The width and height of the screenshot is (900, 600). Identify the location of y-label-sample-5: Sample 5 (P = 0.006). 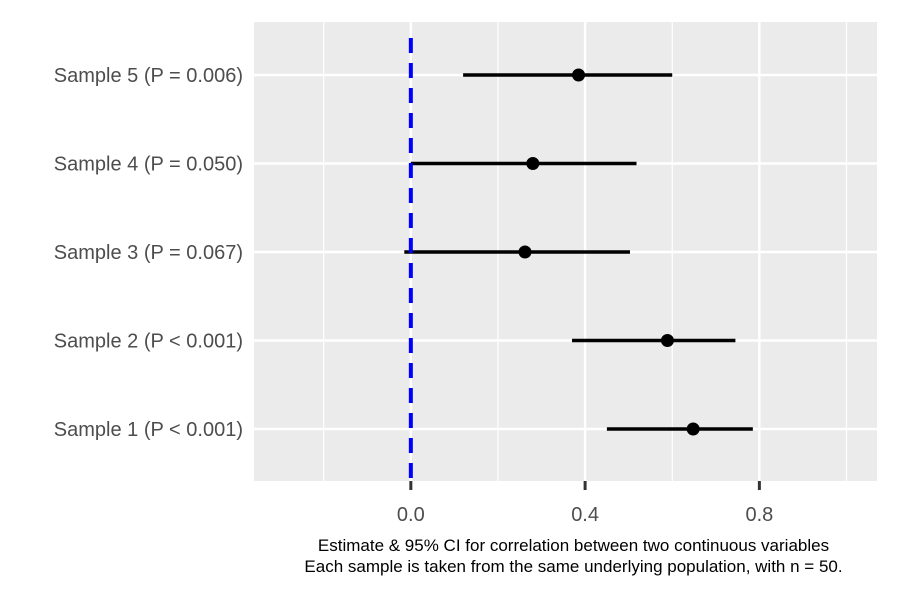
(148, 76).